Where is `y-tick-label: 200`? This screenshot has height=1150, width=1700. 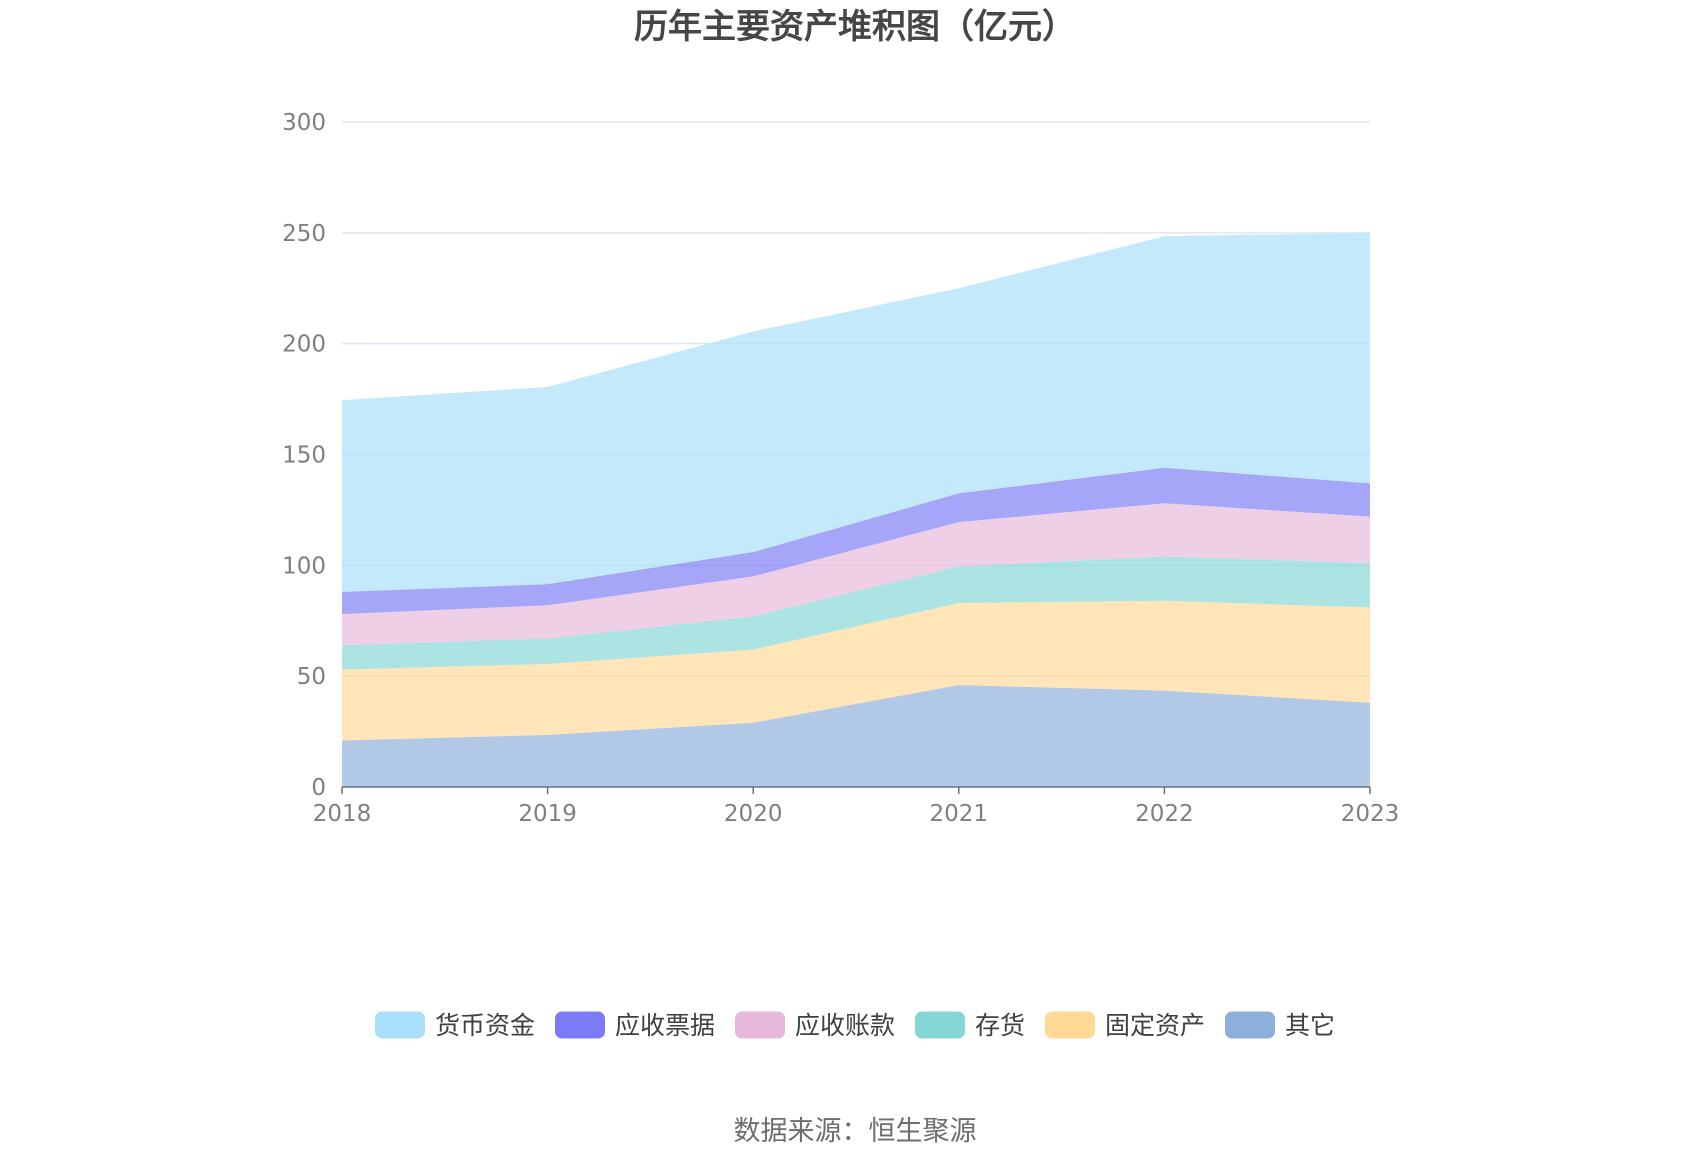 y-tick-label: 200 is located at coordinates (304, 345).